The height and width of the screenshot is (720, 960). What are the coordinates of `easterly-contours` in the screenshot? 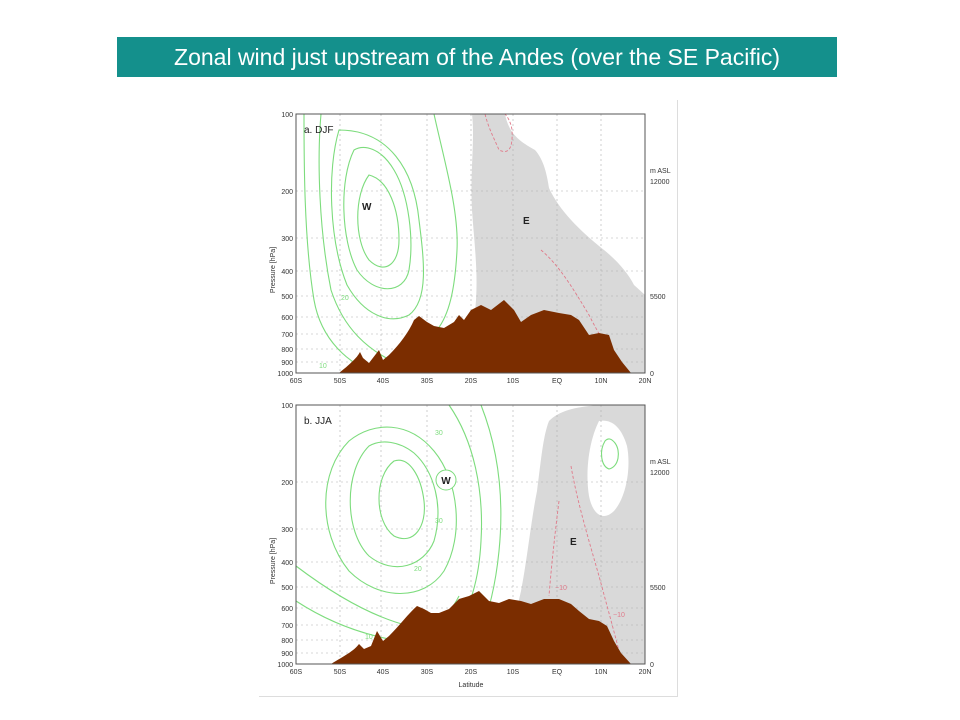 It's located at (584, 558).